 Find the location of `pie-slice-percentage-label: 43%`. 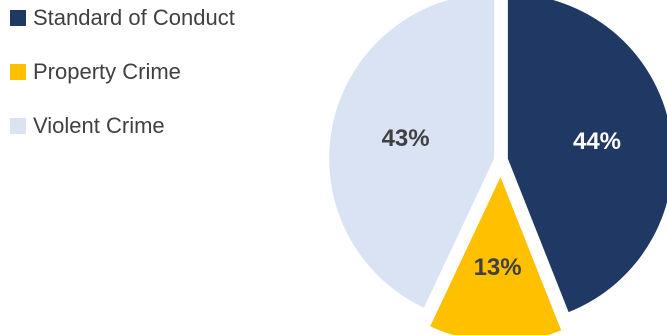

pie-slice-percentage-label: 43% is located at coordinates (406, 138).